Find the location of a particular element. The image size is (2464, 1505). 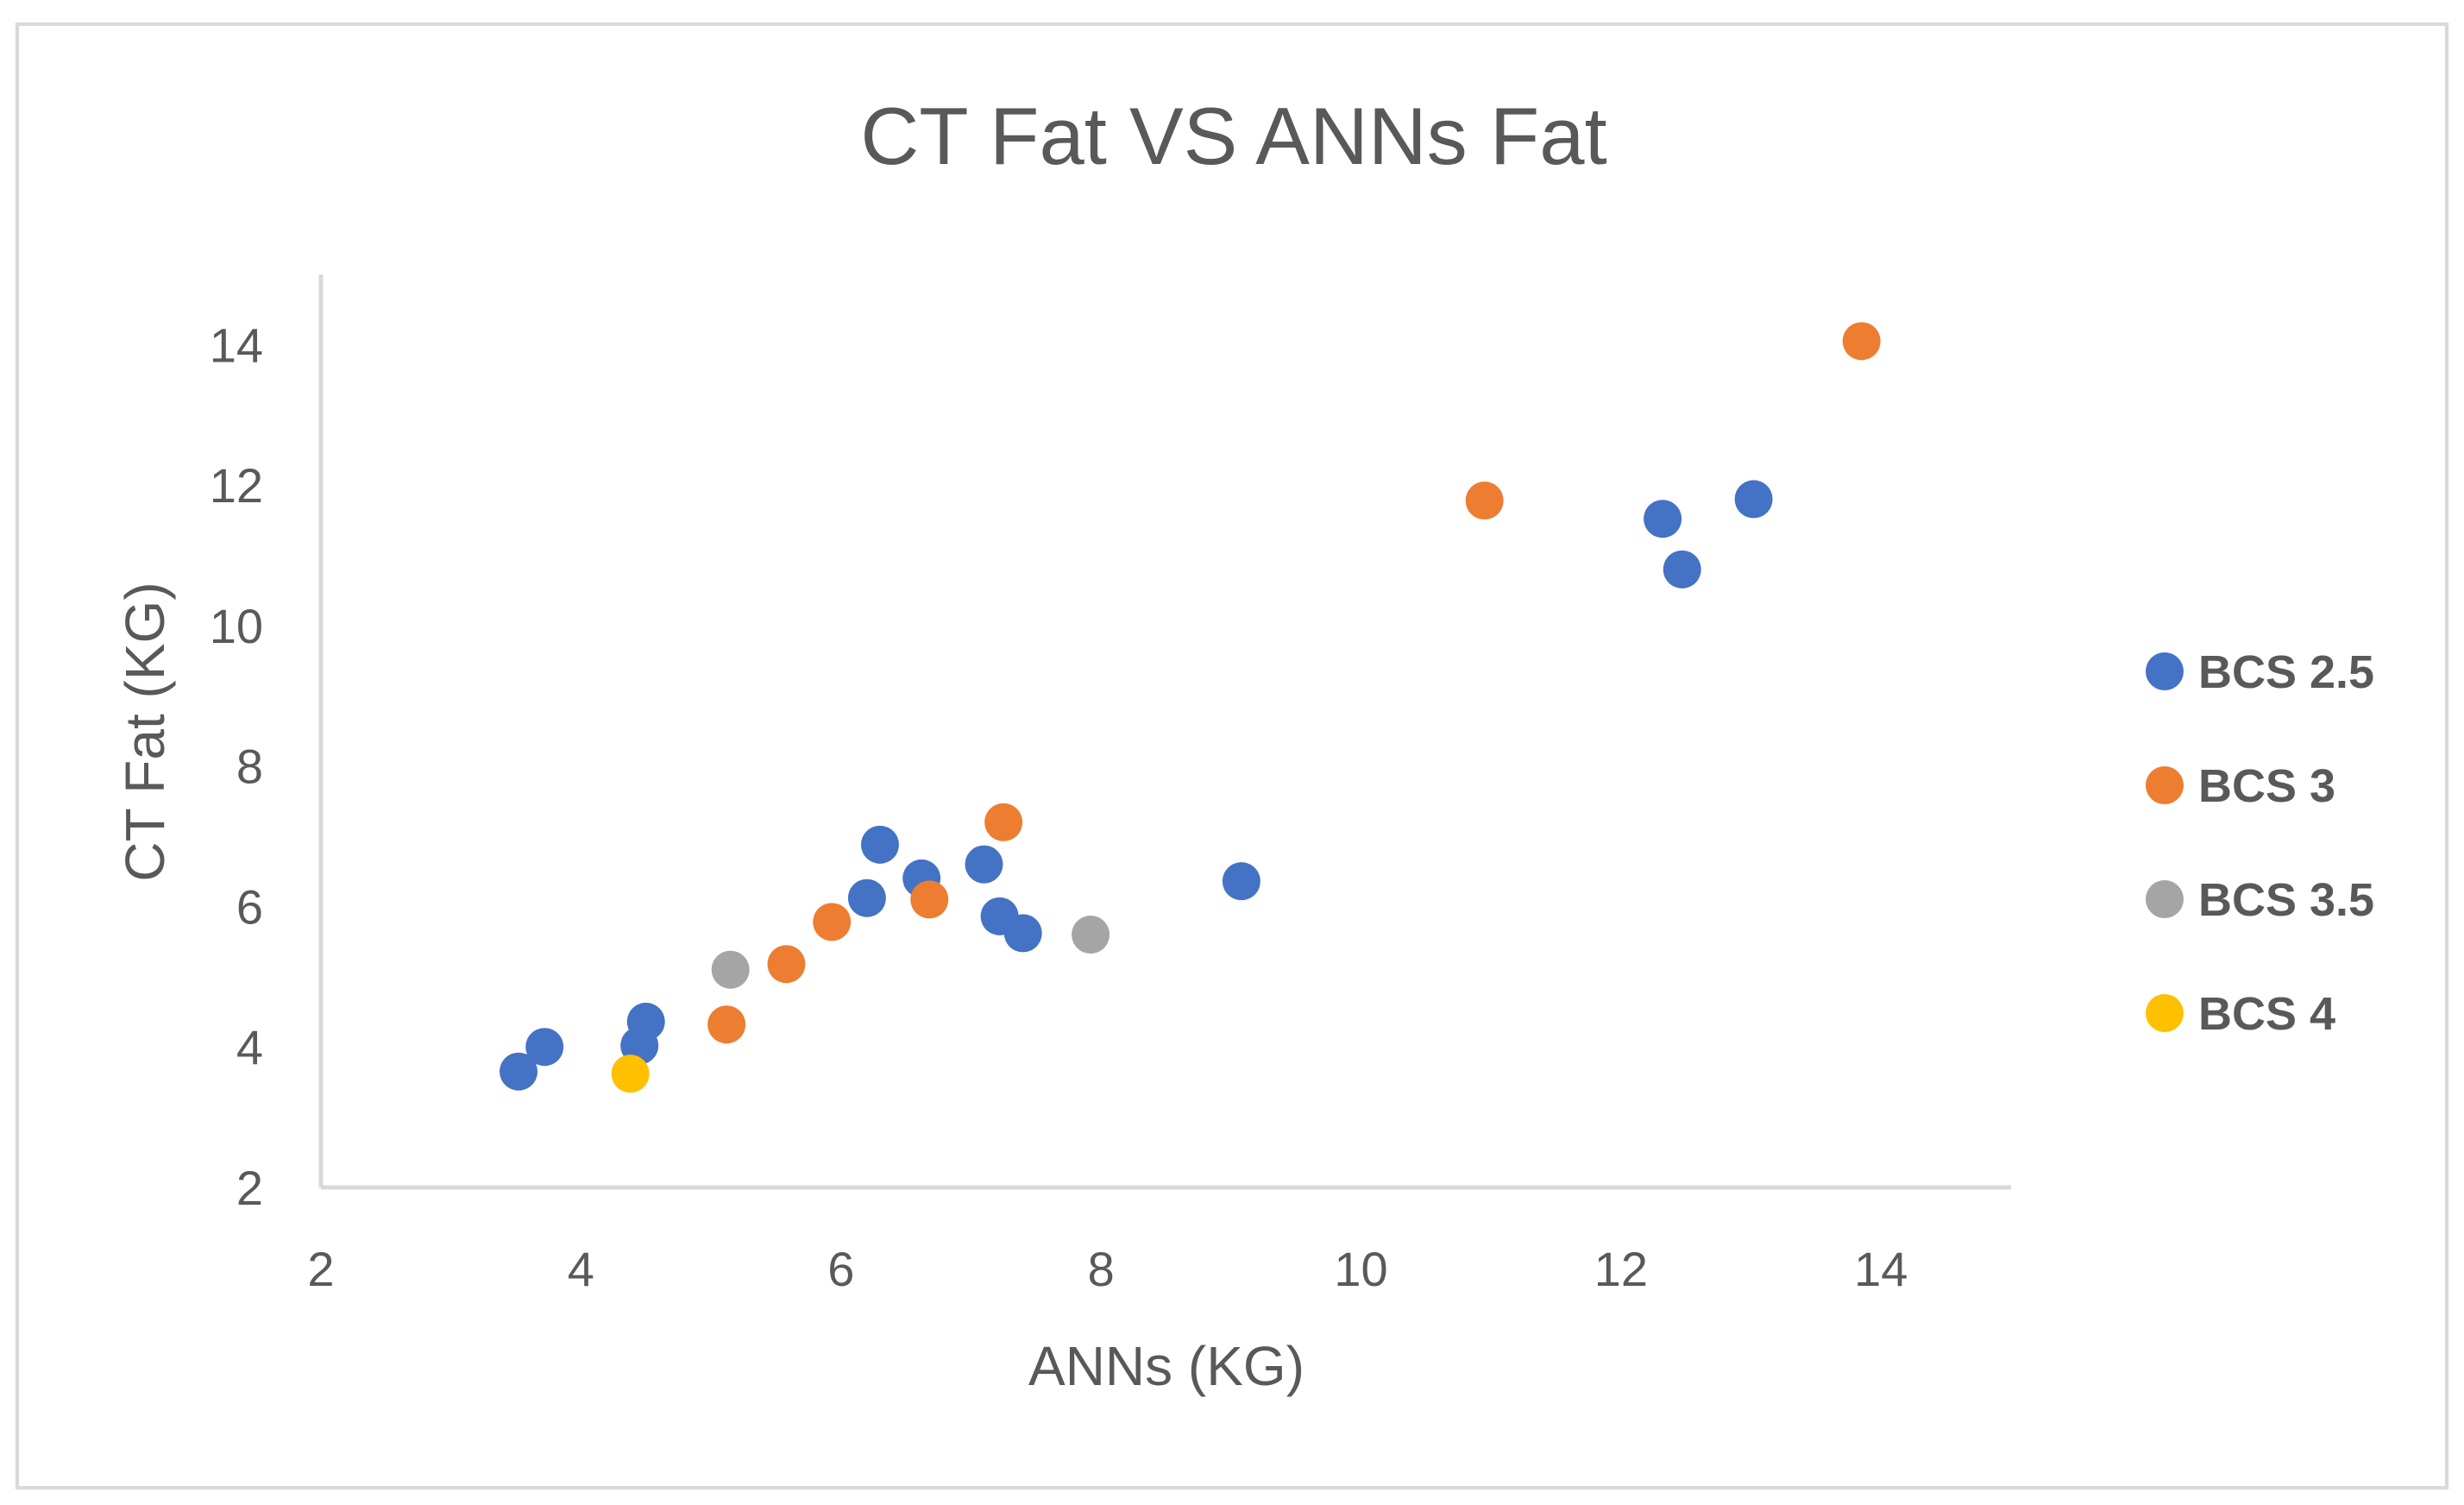

y-tick-label: 8 is located at coordinates (249, 767).